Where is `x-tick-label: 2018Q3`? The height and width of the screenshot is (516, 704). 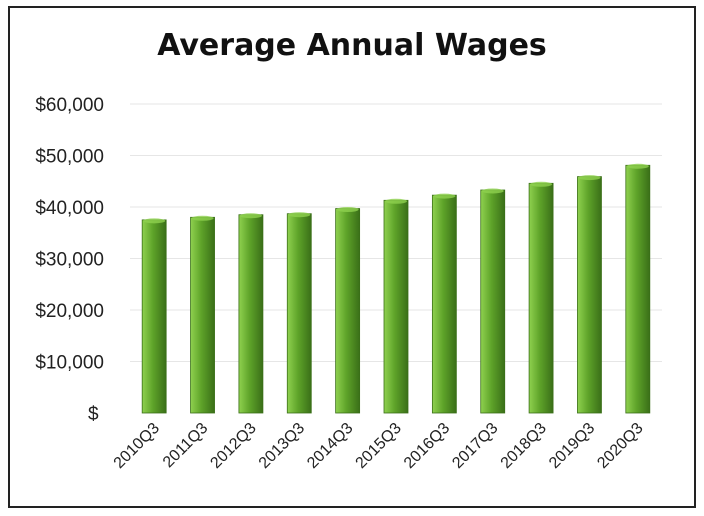 x-tick-label: 2018Q3 is located at coordinates (524, 446).